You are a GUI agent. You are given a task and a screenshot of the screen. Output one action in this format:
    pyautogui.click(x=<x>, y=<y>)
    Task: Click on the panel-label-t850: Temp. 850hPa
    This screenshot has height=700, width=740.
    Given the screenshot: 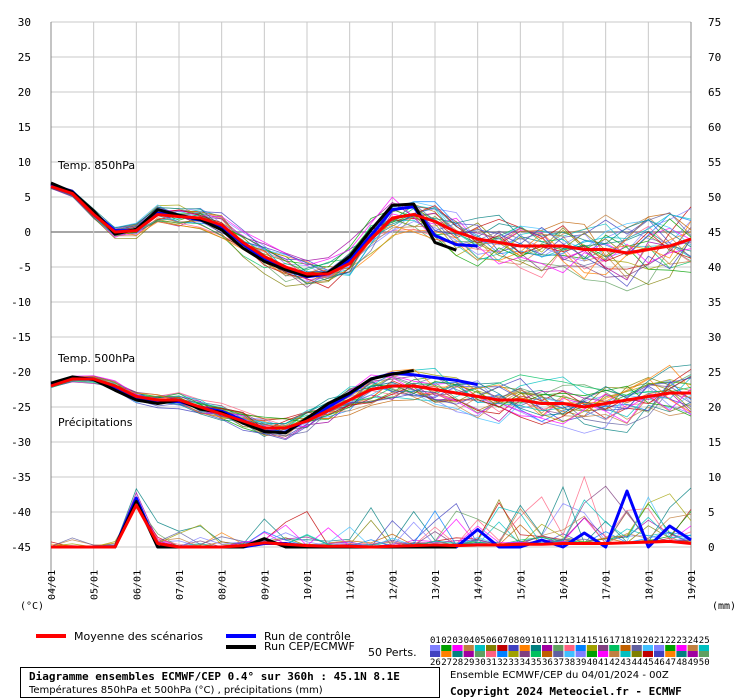 What is the action you would take?
    pyautogui.click(x=96, y=165)
    